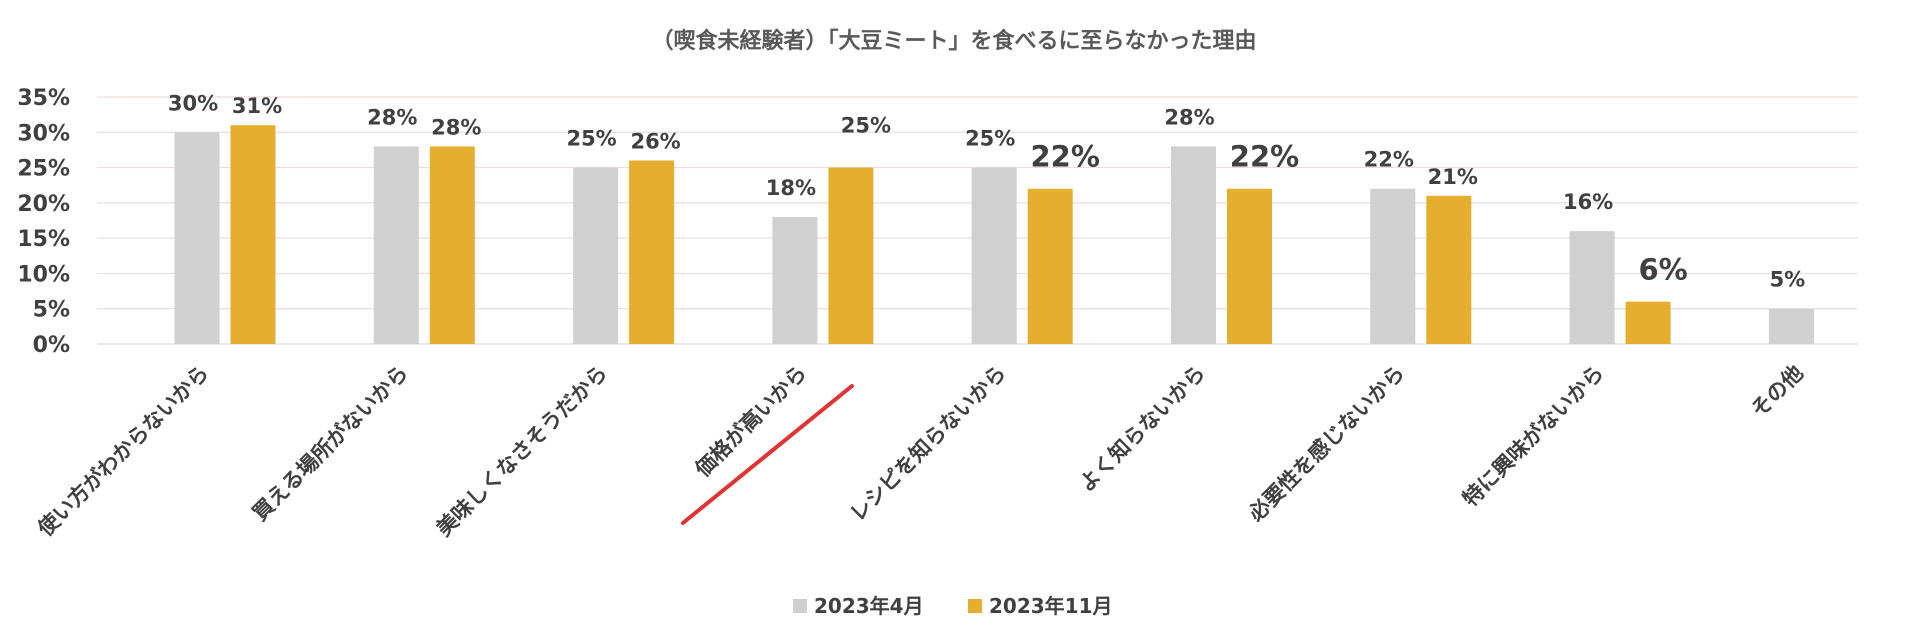  I want to click on data-label: 21%, so click(1453, 177).